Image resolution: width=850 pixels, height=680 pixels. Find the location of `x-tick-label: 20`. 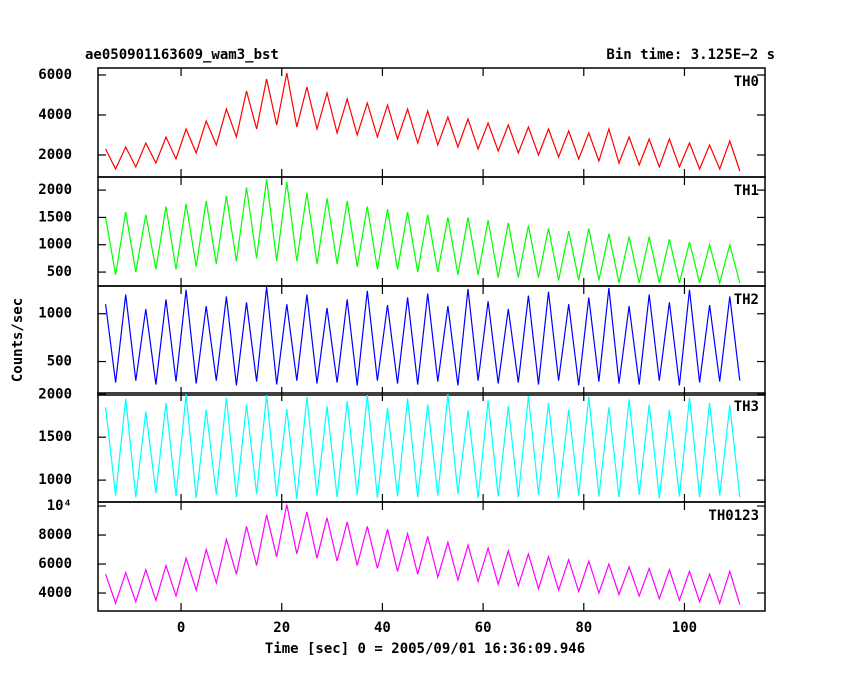

x-tick-label: 20 is located at coordinates (281, 628).